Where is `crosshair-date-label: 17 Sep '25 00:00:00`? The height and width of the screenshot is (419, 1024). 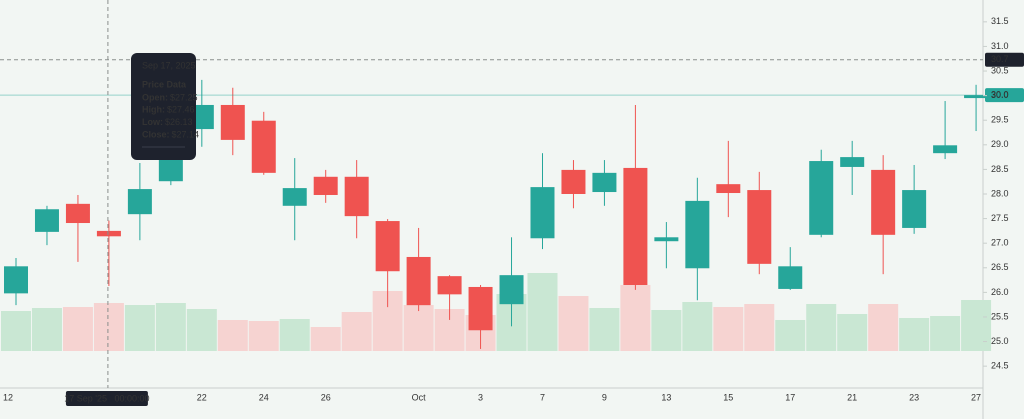
crosshair-date-label: 17 Sep '25 00:00:00 is located at coordinates (106, 398).